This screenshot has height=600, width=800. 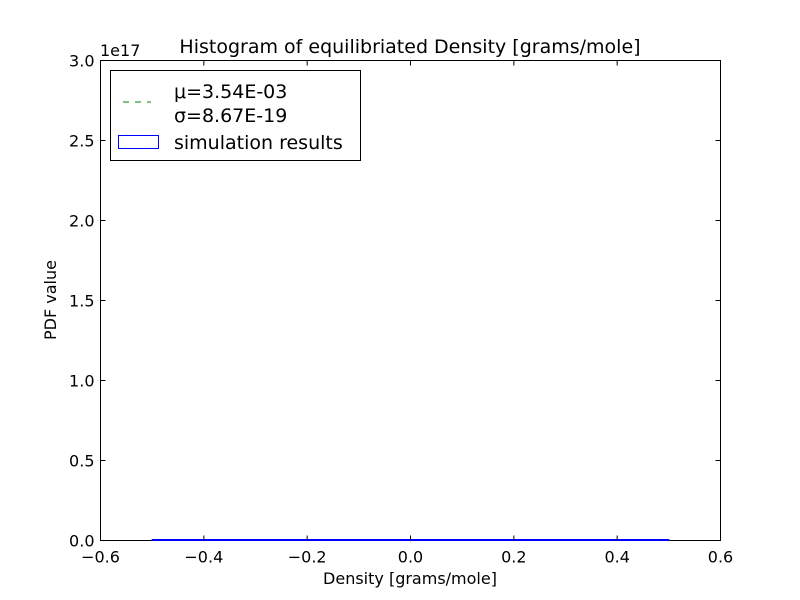 What do you see at coordinates (81, 141) in the screenshot?
I see `y-tick-label: 2.5` at bounding box center [81, 141].